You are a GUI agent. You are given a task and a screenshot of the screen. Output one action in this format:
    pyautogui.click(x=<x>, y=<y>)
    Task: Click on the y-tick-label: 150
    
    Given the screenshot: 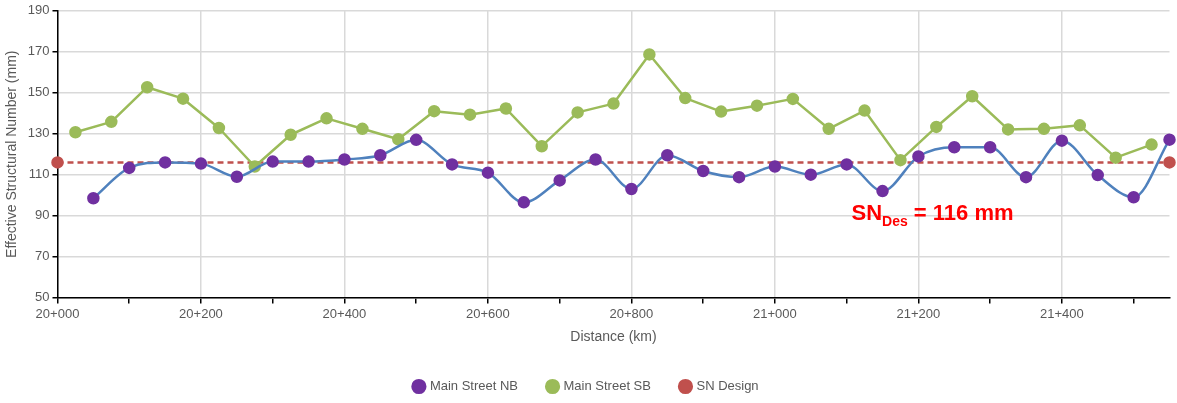 What is the action you would take?
    pyautogui.click(x=38, y=92)
    